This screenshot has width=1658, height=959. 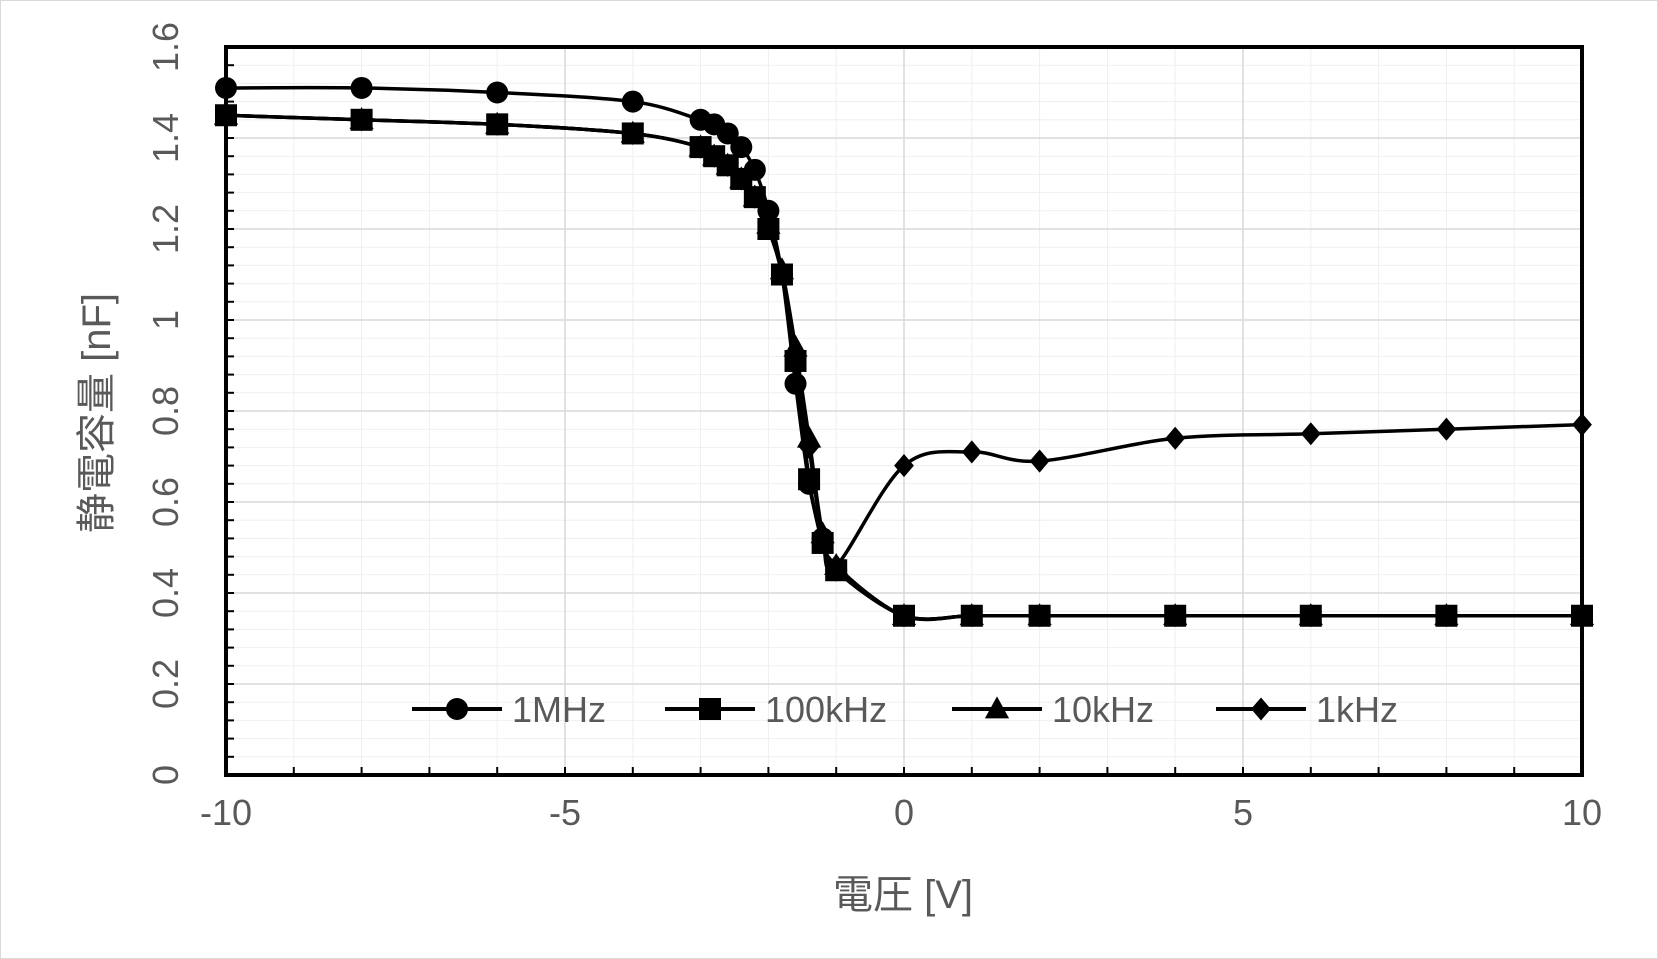 I want to click on legend-marker-1khz, so click(x=1261, y=709).